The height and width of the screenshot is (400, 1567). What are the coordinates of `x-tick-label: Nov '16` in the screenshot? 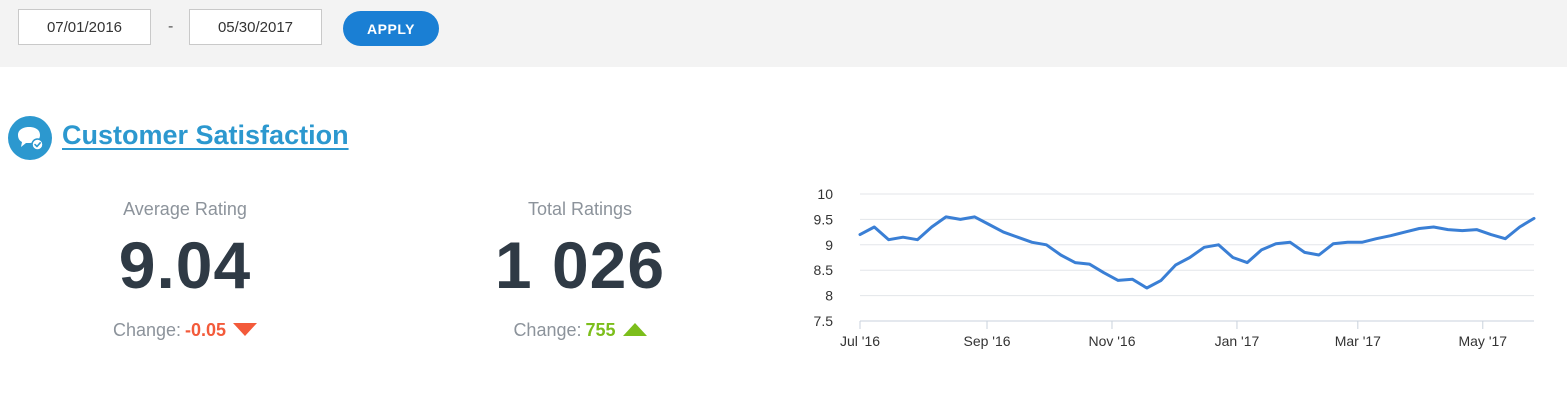 It's located at (1111, 341).